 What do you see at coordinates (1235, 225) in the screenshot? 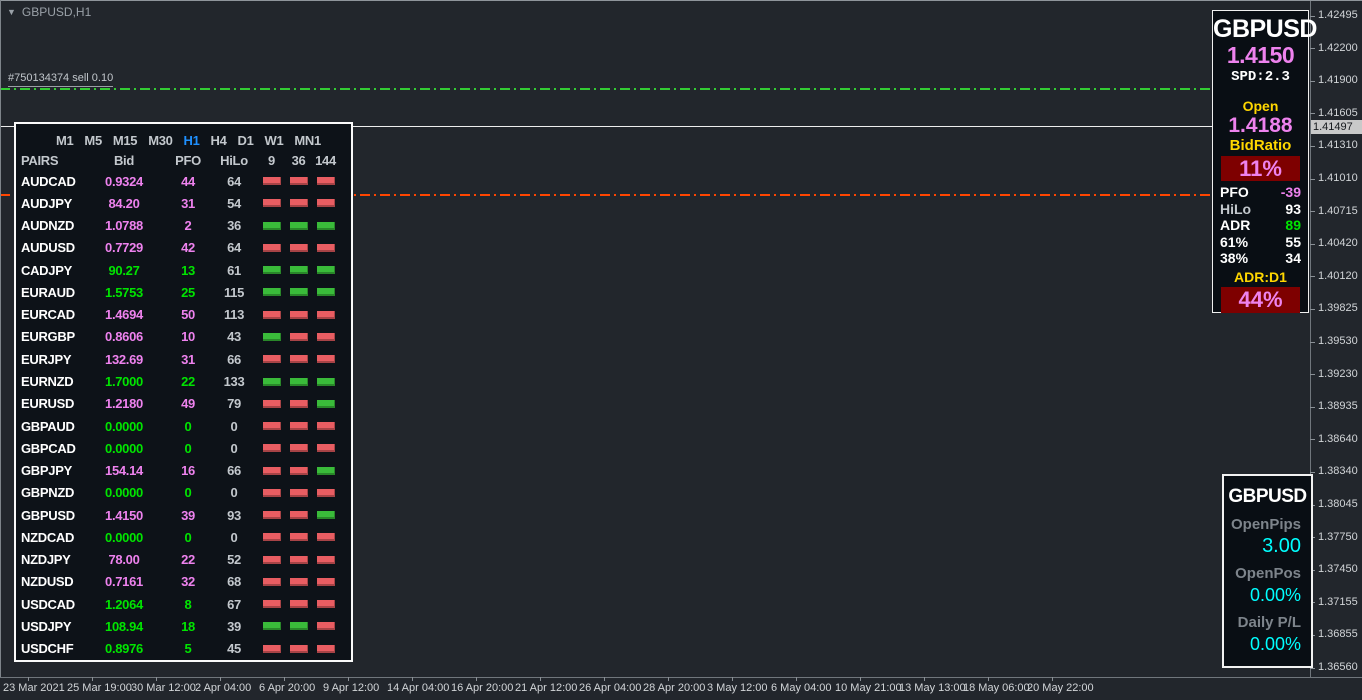
I see `stat-label: ADR` at bounding box center [1235, 225].